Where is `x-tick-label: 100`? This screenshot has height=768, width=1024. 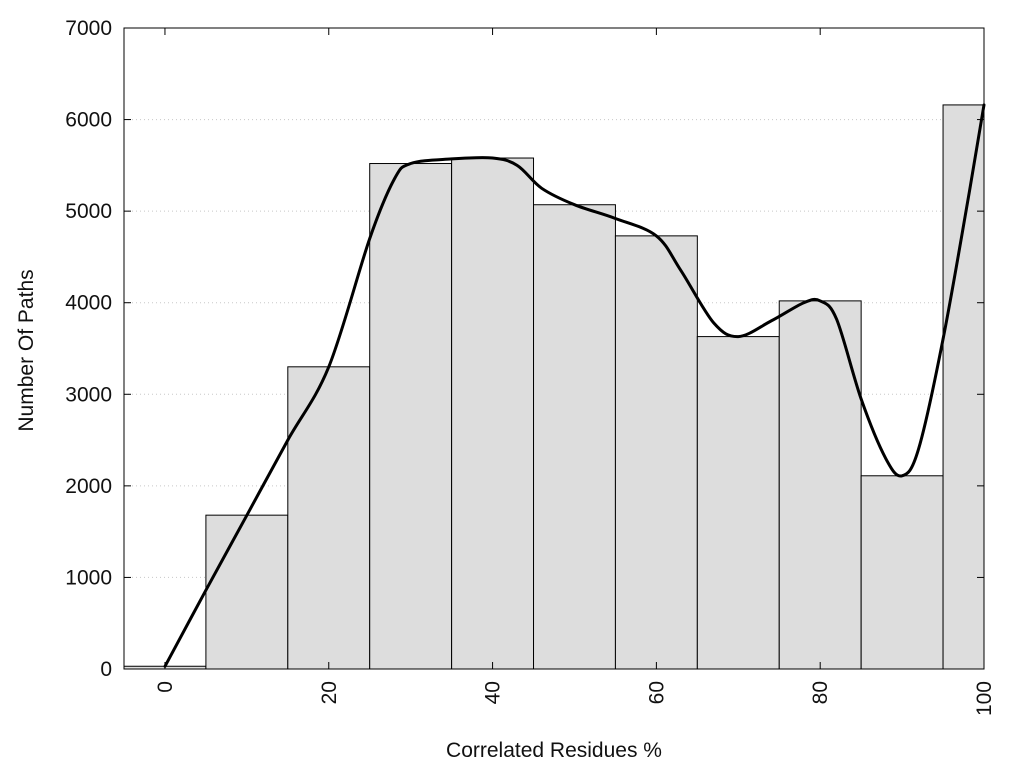 x-tick-label: 100 is located at coordinates (984, 698).